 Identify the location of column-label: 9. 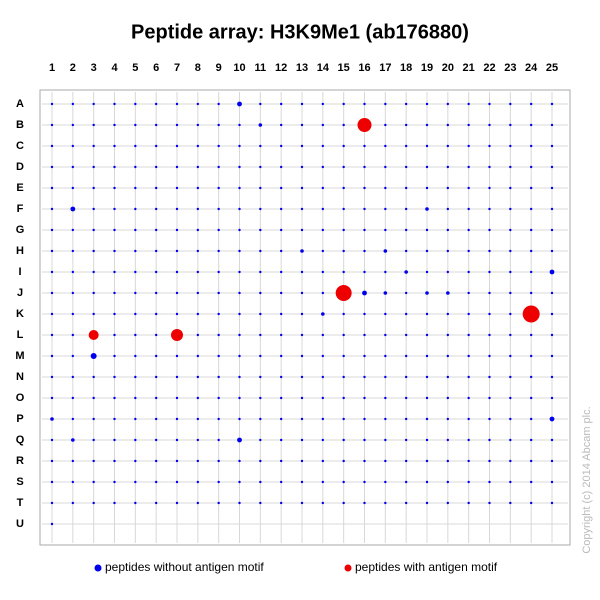
(219, 68).